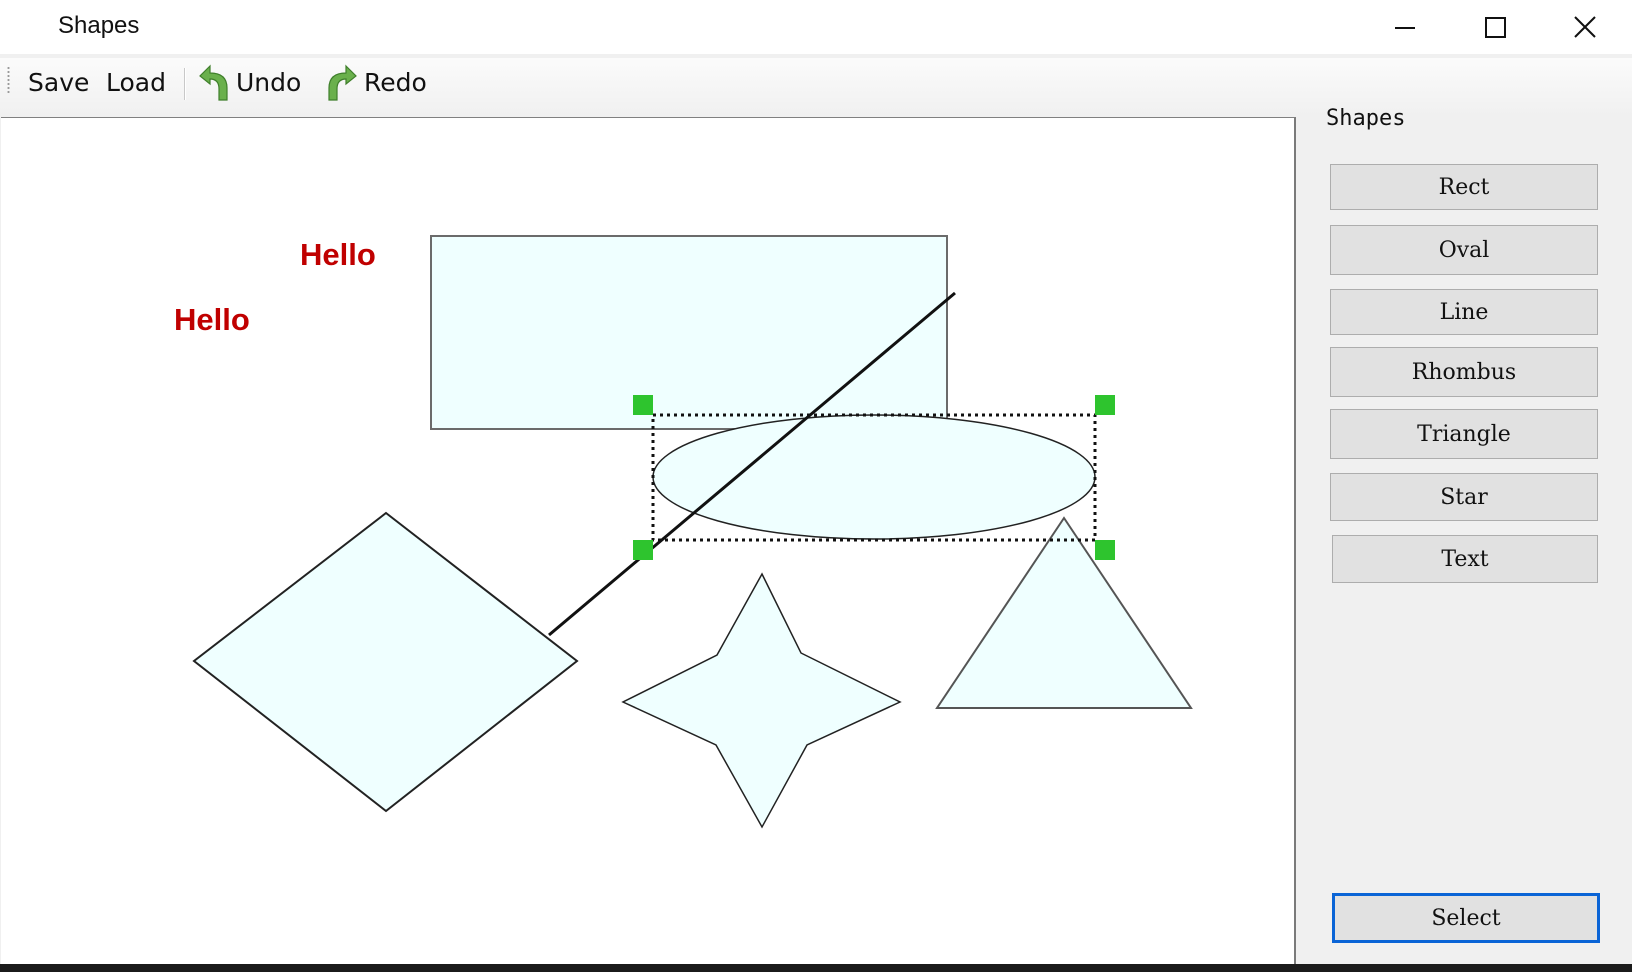 This screenshot has width=1632, height=972. I want to click on star-tool-button: Star, so click(1464, 497).